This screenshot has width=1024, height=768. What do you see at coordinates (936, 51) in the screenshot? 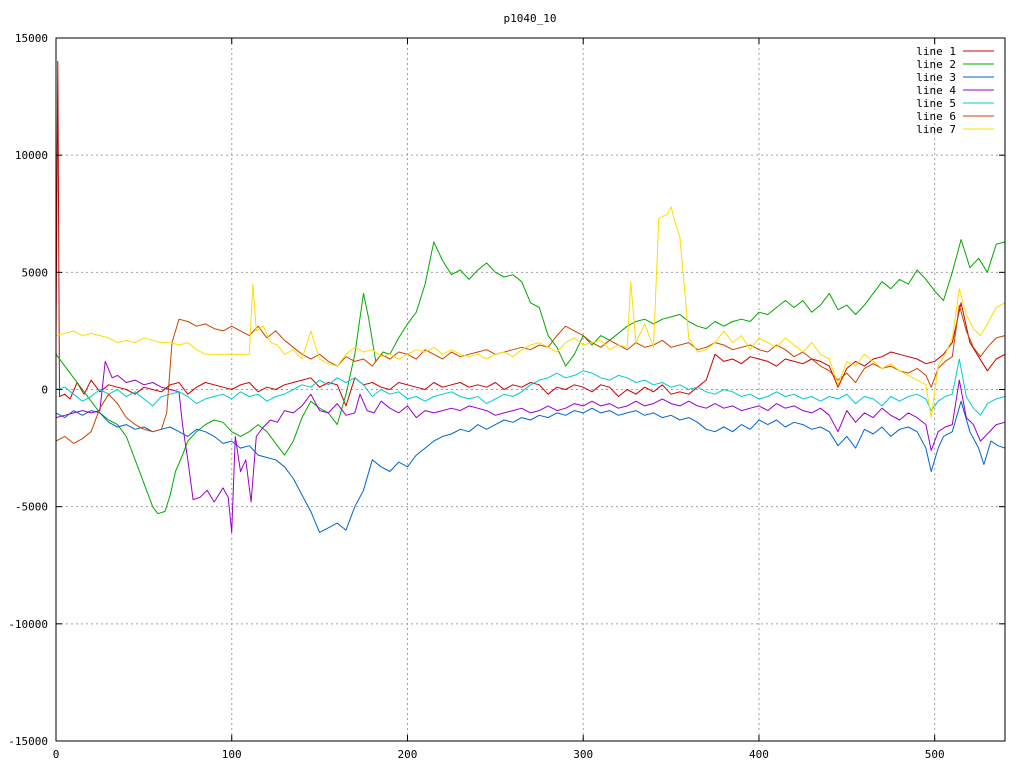
I see `legend-label: line 1` at bounding box center [936, 51].